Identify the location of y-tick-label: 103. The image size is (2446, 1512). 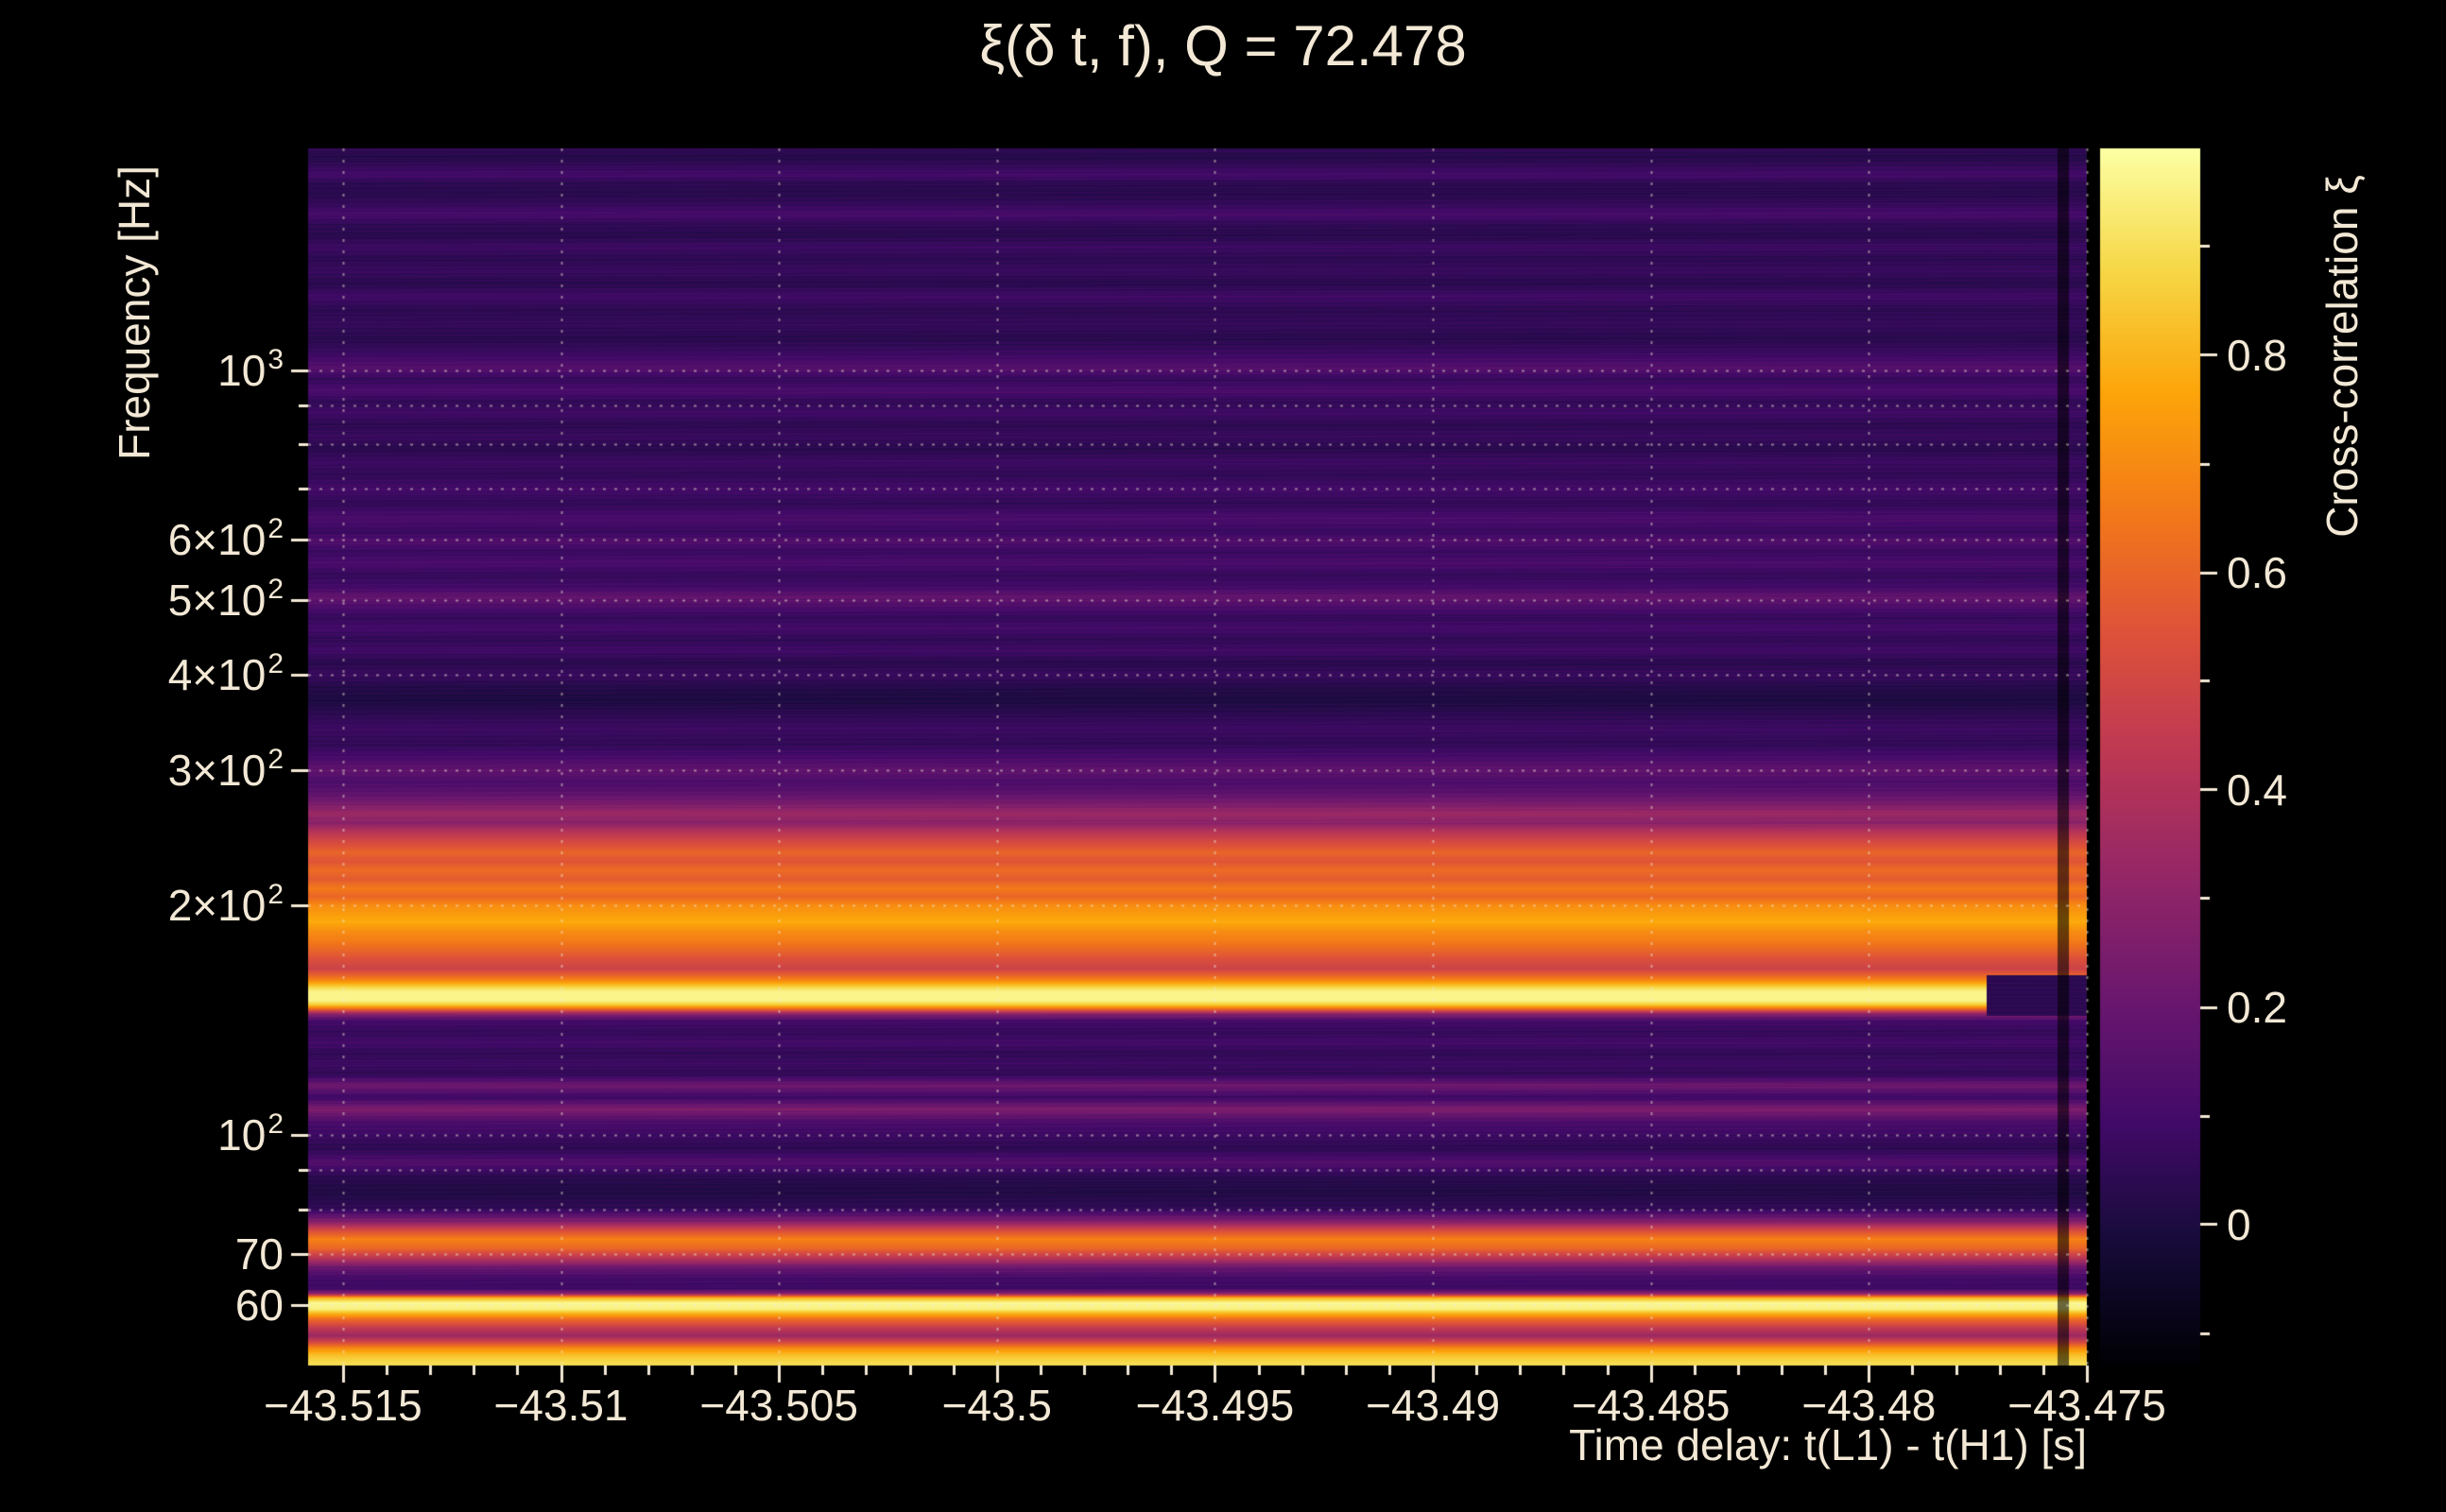
(251, 369).